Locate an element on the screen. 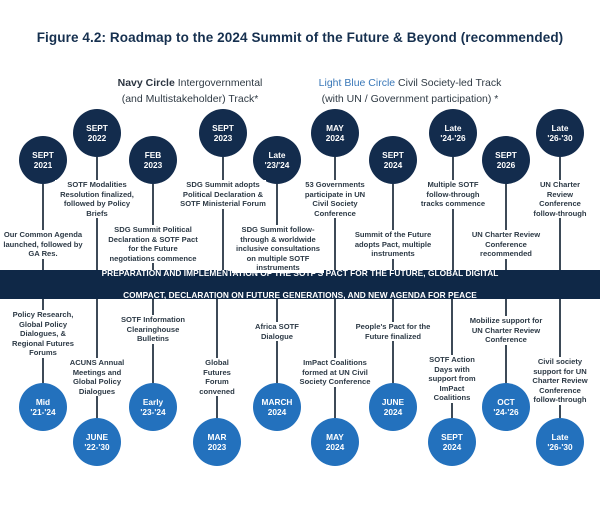 The image size is (600, 507). milestone-circle-blue: SEPT 2024 is located at coordinates (452, 442).